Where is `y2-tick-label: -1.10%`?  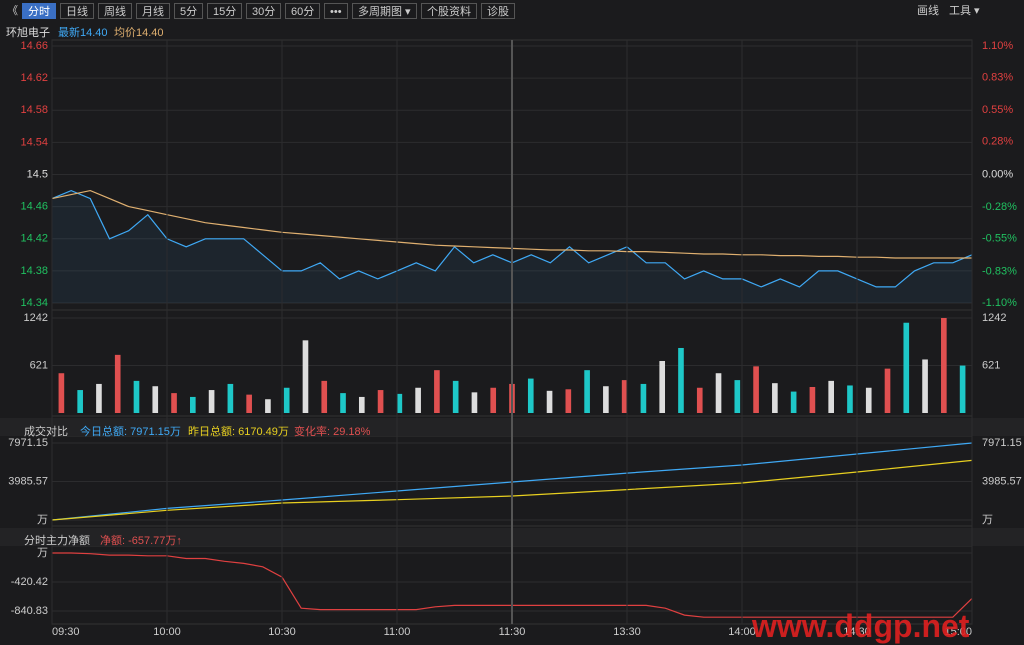
y2-tick-label: -1.10% is located at coordinates (999, 303).